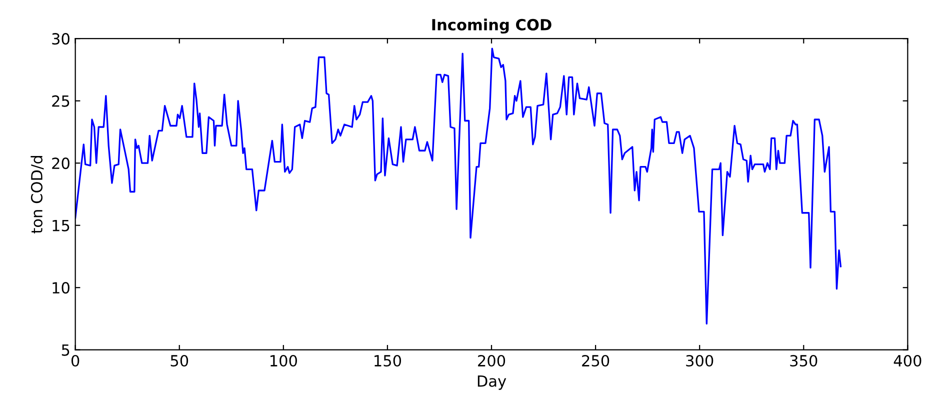 Image resolution: width=930 pixels, height=415 pixels. Describe the element at coordinates (61, 39) in the screenshot. I see `y-tick-label: 30` at that location.